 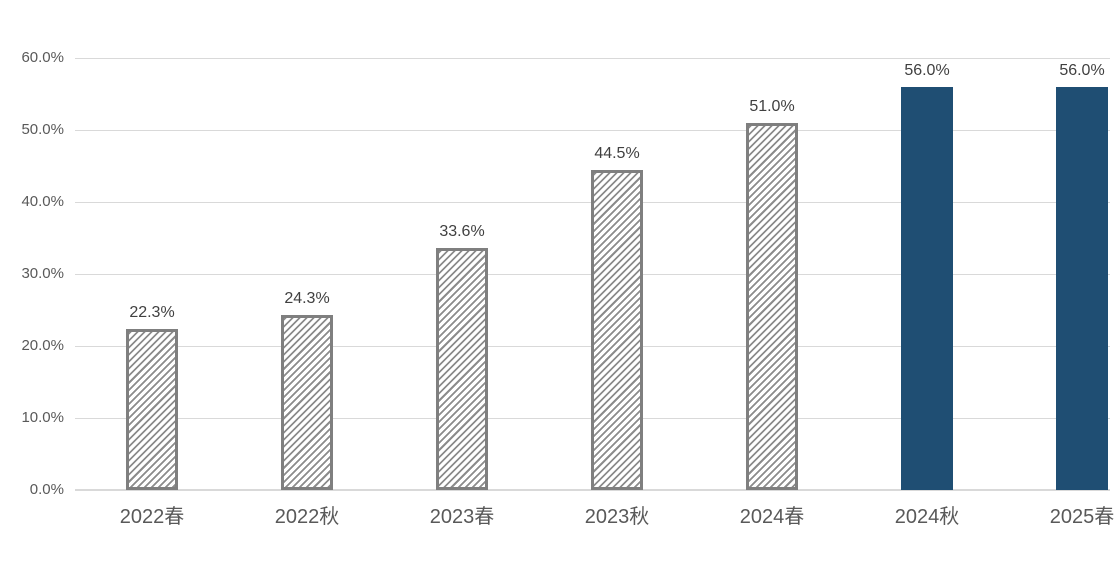 I want to click on bar-data-label: 44.5%, so click(x=617, y=153).